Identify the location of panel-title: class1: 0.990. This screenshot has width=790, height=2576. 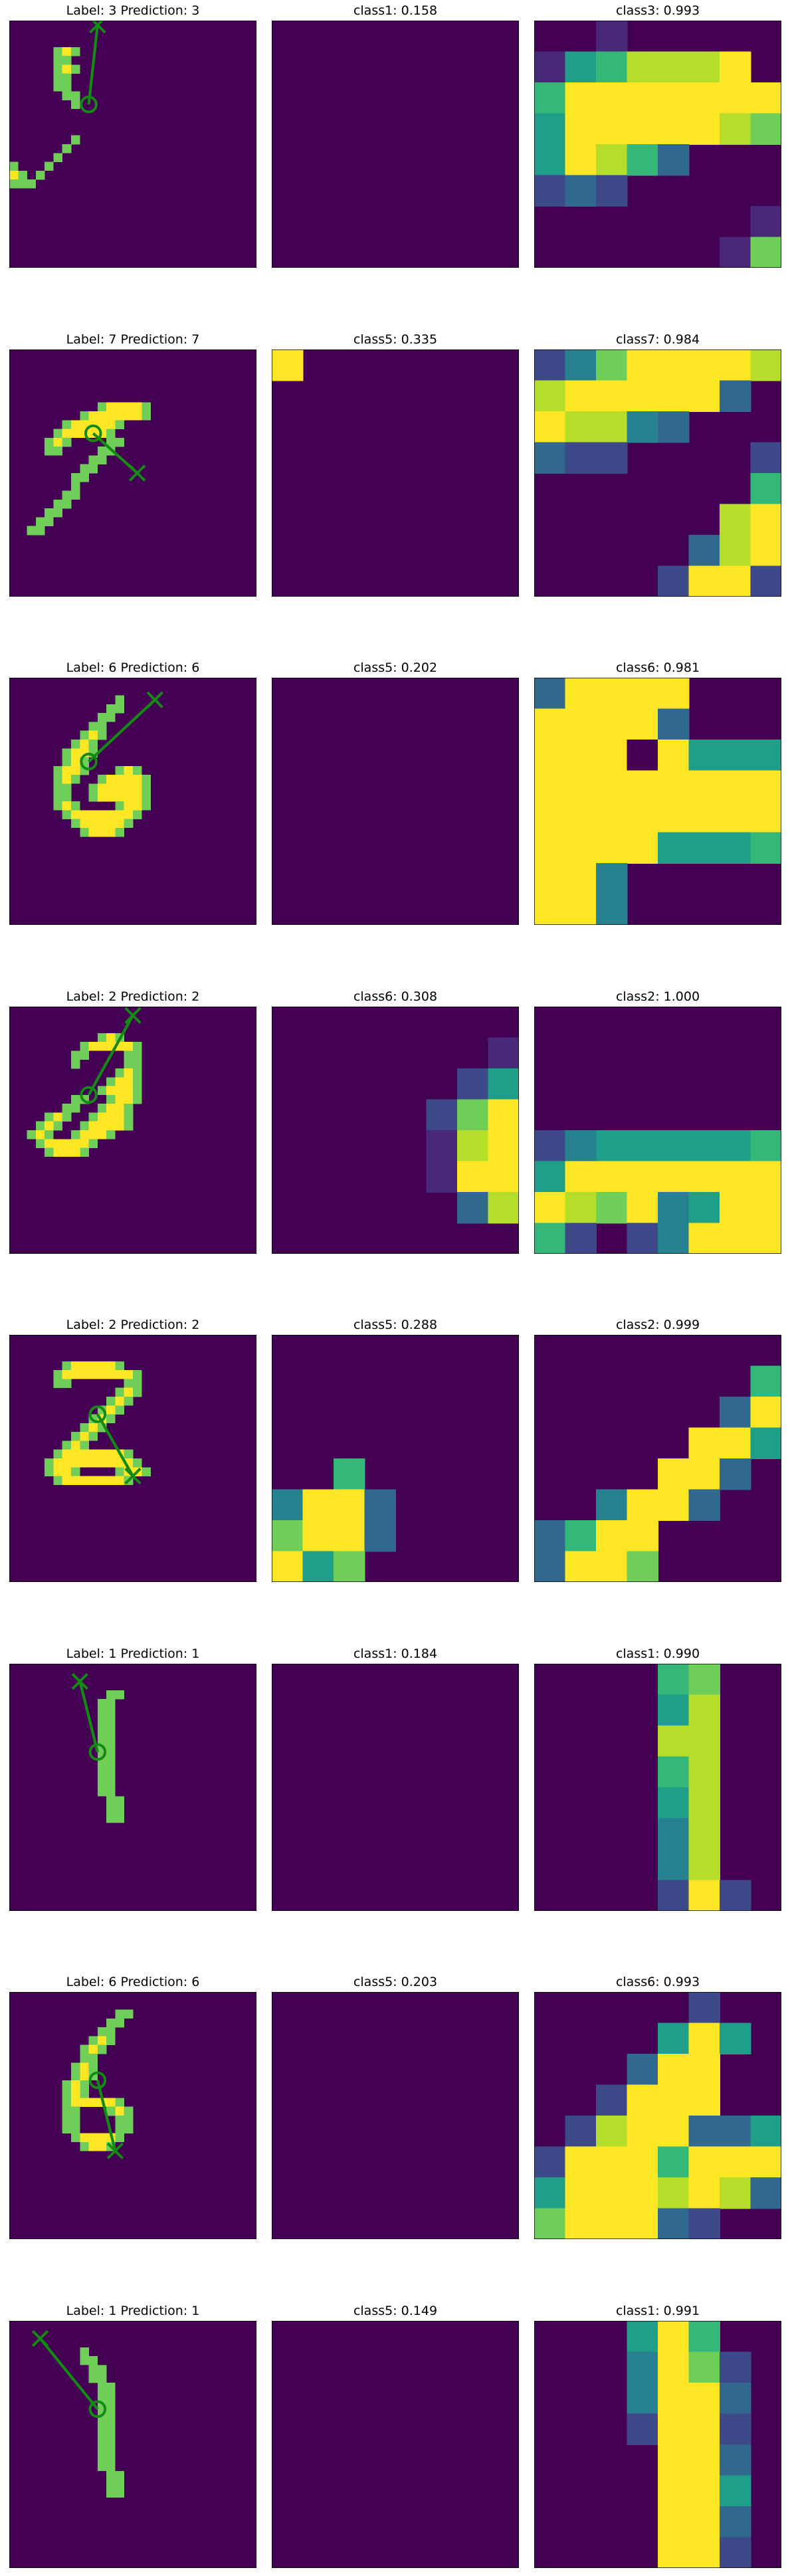
(657, 1653).